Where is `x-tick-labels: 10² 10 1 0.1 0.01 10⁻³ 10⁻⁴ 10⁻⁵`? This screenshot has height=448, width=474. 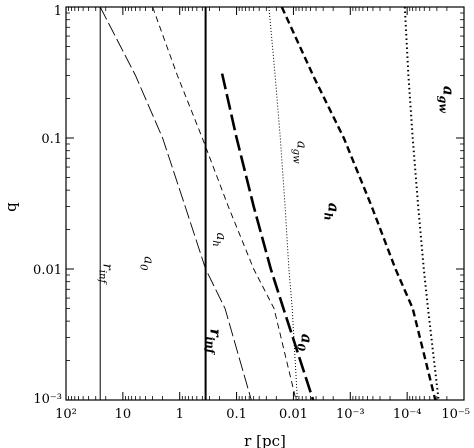
x-tick-labels: 10² 10 1 0.1 0.01 10⁻³ 10⁻⁴ 10⁻⁵ is located at coordinates (262, 414).